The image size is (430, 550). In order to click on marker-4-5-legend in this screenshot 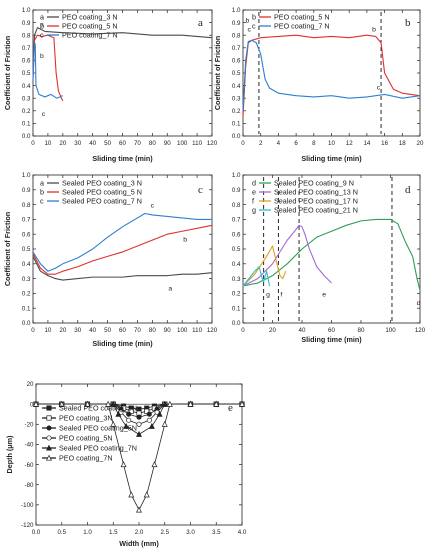, I will do `click(49, 457)`.